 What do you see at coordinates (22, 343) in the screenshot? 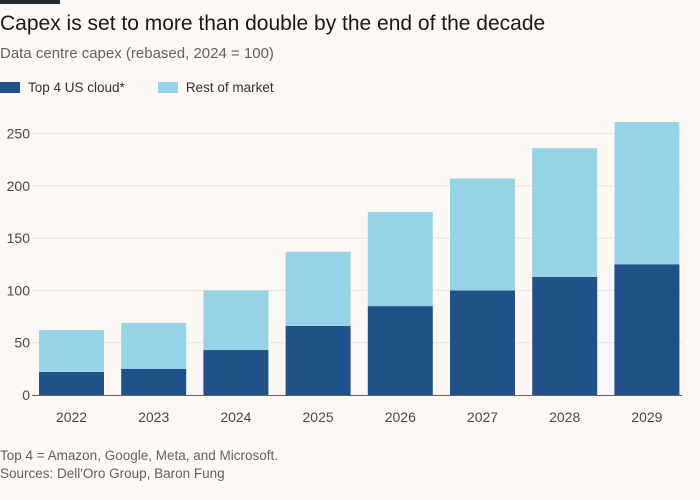
I see `y-tick-label-50: 50` at bounding box center [22, 343].